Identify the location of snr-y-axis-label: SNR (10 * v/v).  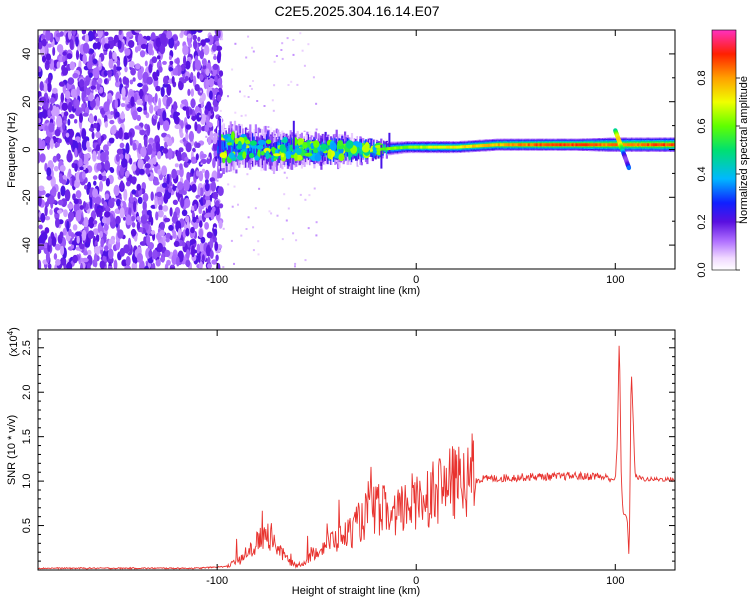
(12, 450).